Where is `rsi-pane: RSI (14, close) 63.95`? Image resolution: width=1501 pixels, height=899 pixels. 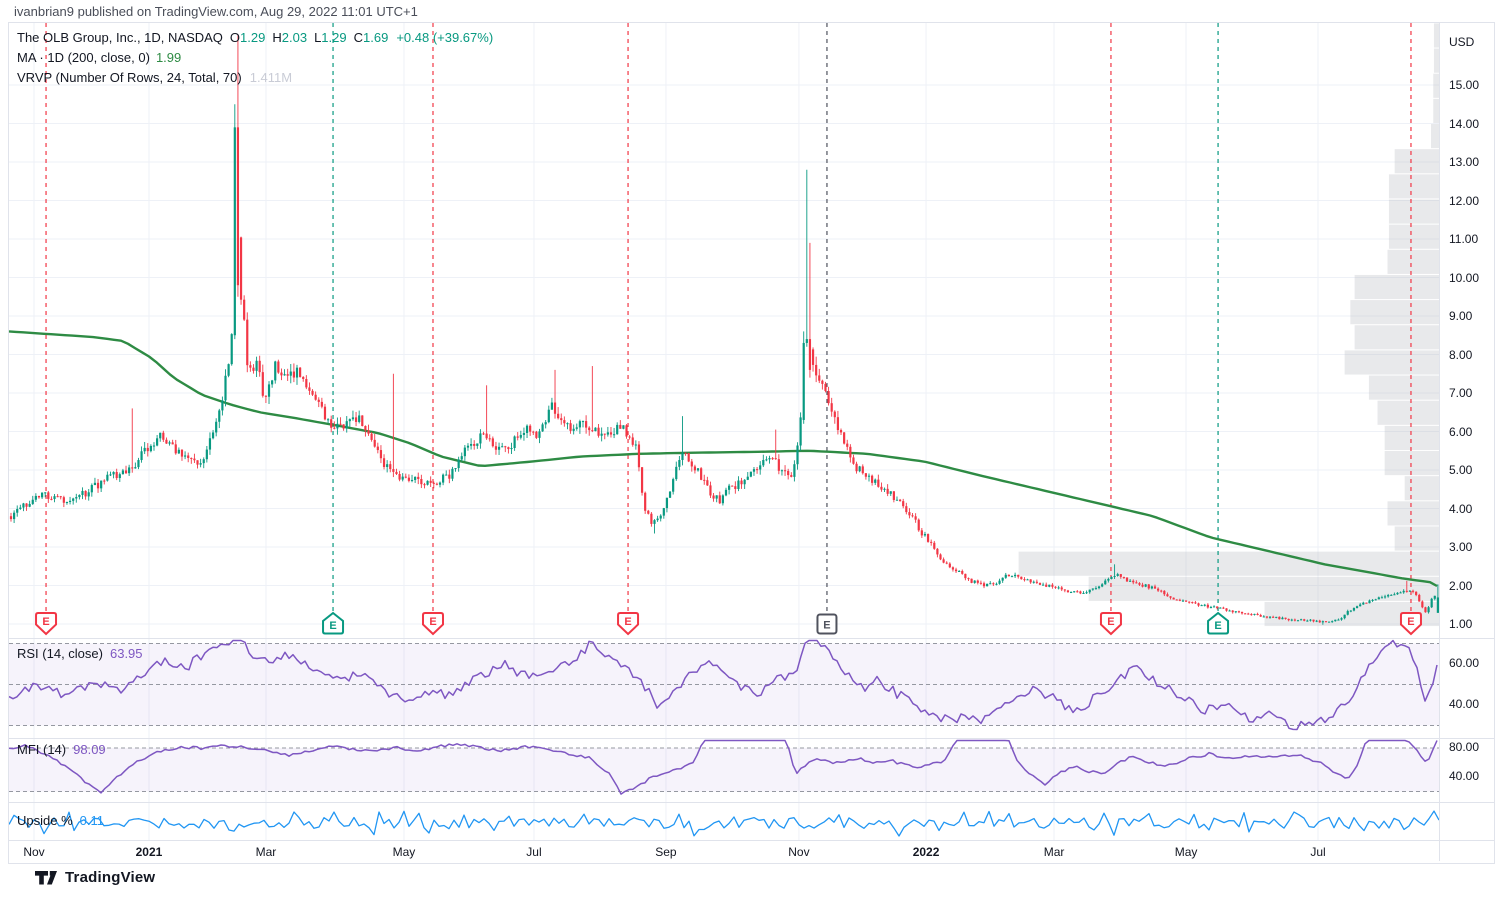 rsi-pane: RSI (14, close) 63.95 is located at coordinates (724, 688).